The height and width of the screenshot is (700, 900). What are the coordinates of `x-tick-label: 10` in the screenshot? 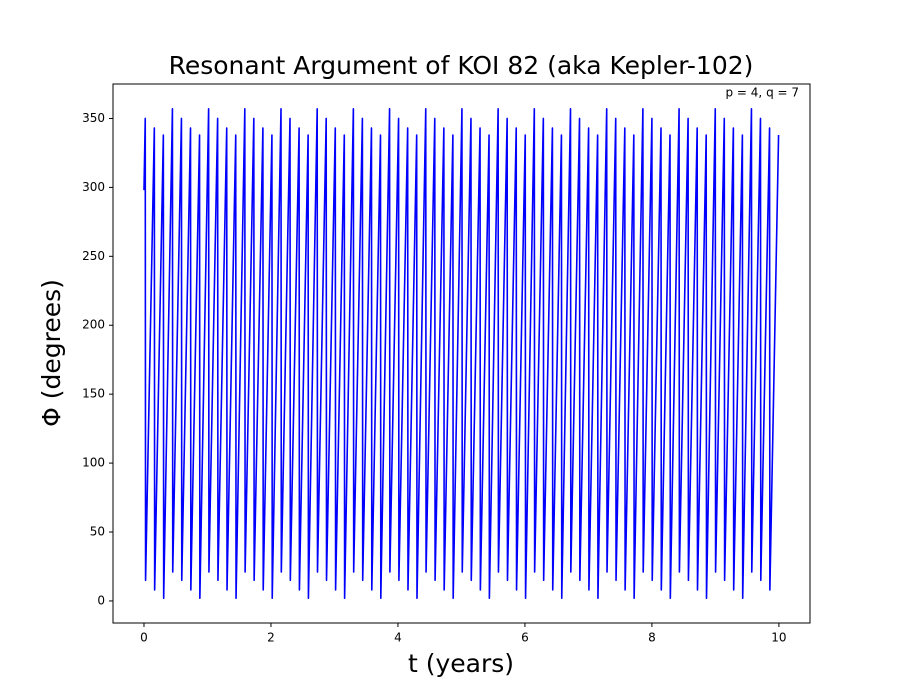 It's located at (778, 638).